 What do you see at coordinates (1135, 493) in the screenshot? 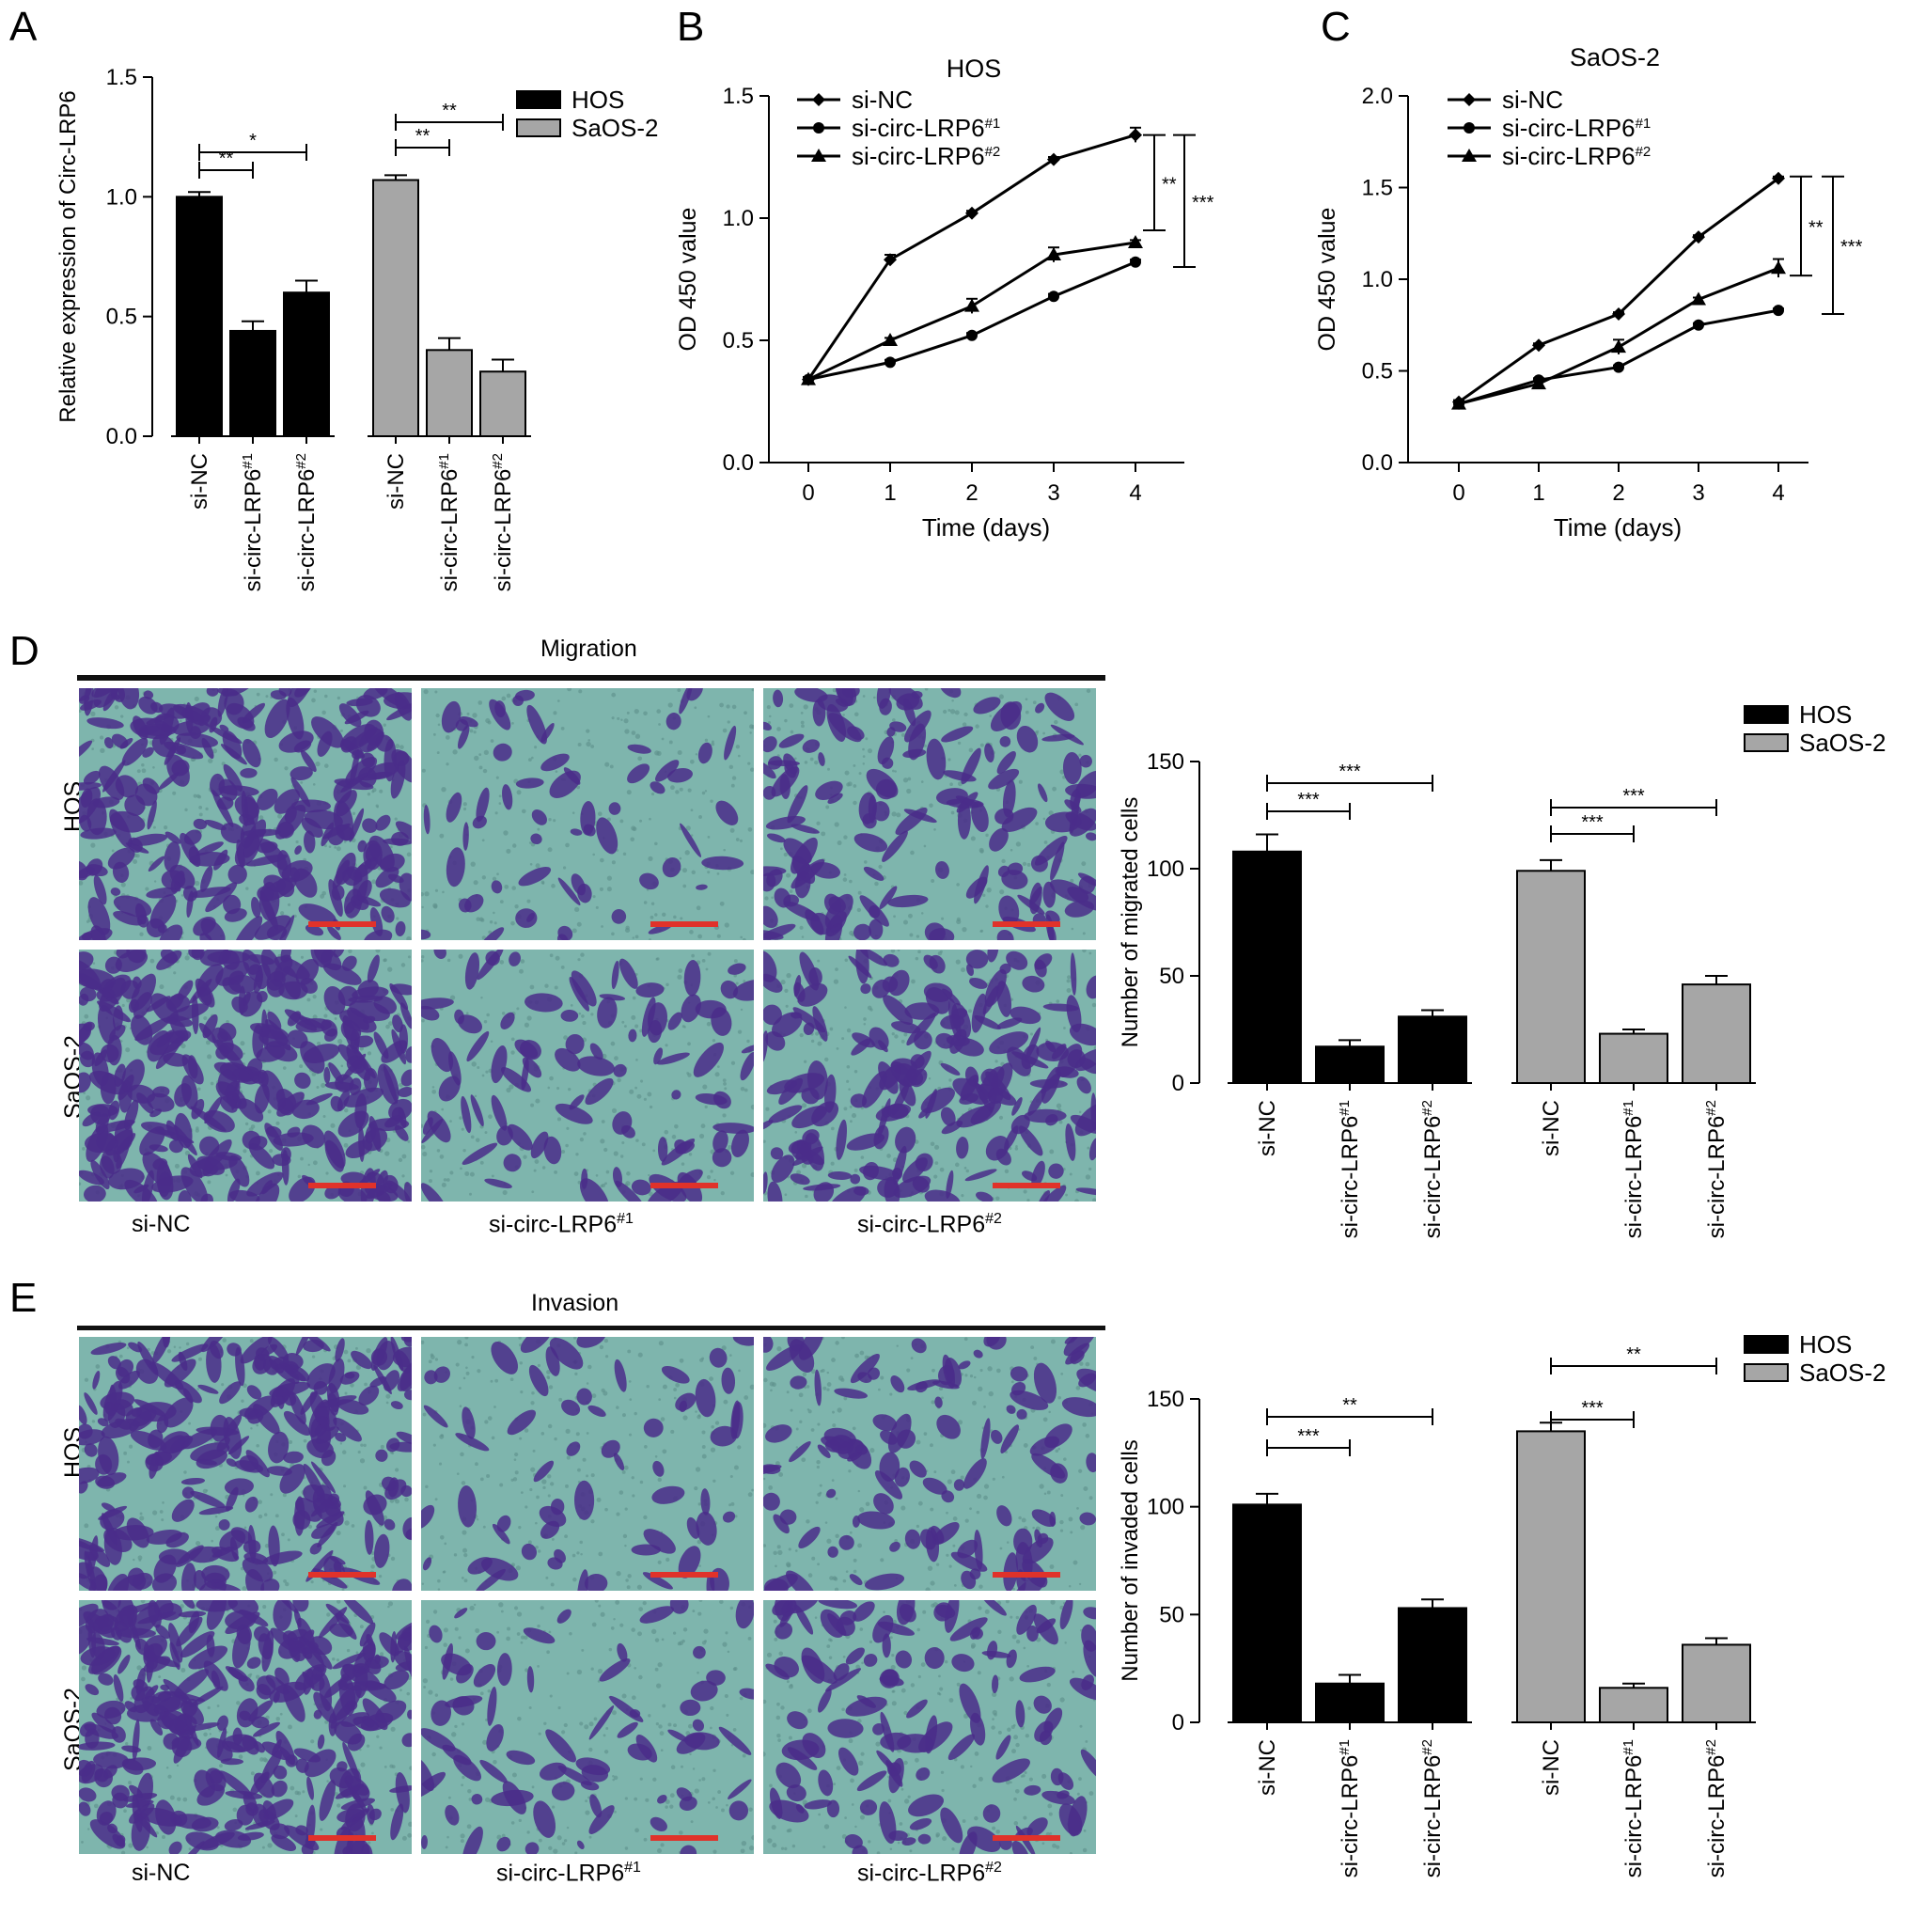
I see `x-tick-label: 4` at bounding box center [1135, 493].